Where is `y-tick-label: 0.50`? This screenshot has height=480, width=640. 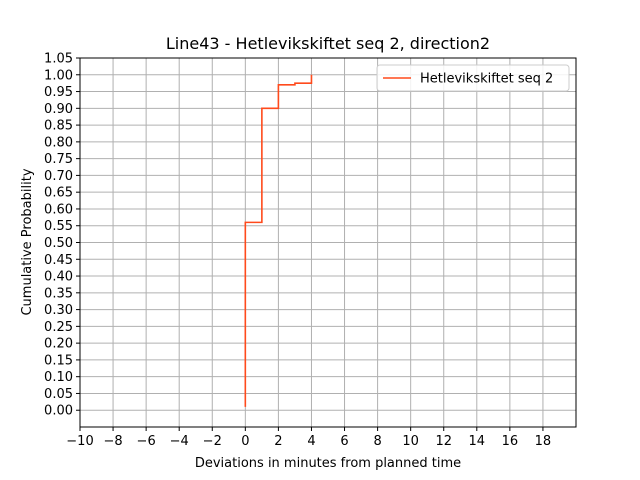 y-tick-label: 0.50 is located at coordinates (58, 243).